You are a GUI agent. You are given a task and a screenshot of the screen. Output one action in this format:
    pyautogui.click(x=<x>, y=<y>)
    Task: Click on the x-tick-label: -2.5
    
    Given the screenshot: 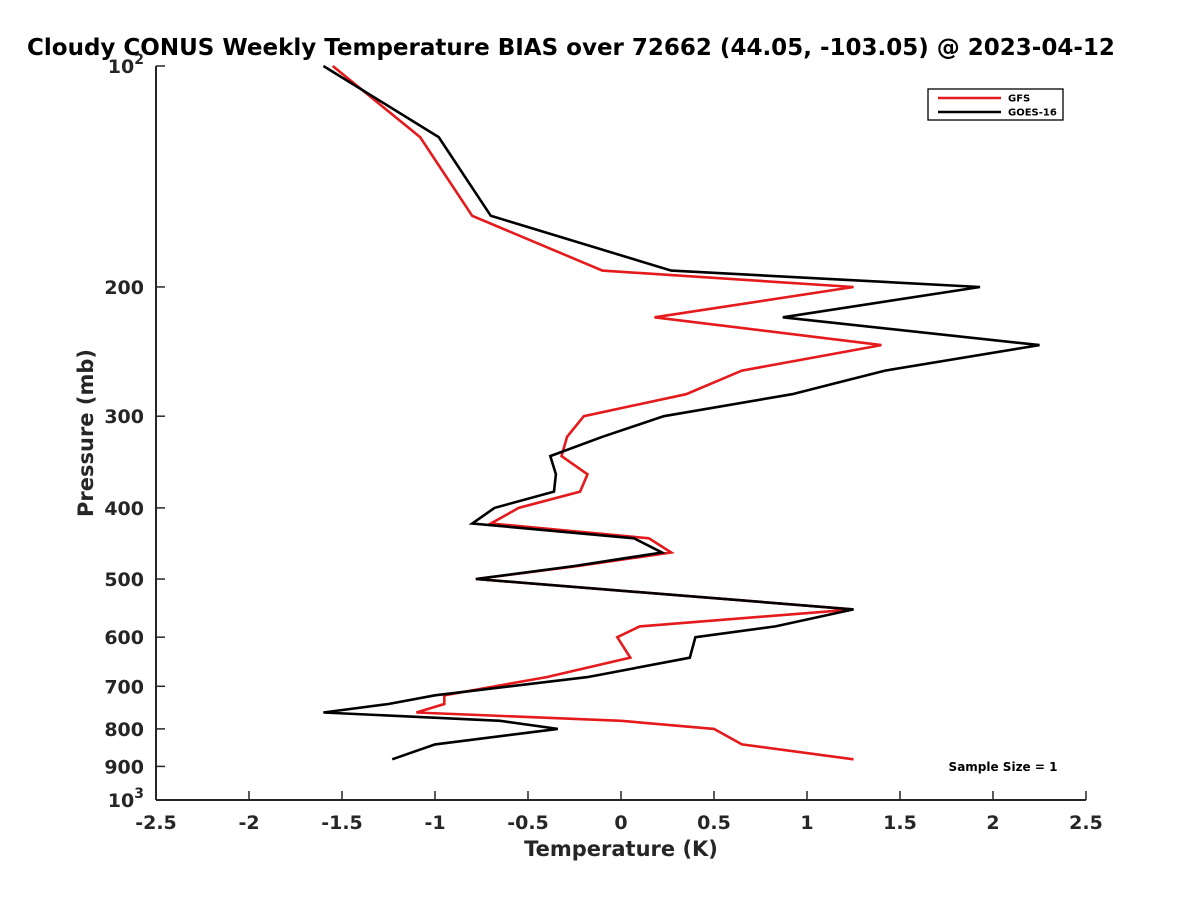 What is the action you would take?
    pyautogui.click(x=156, y=823)
    